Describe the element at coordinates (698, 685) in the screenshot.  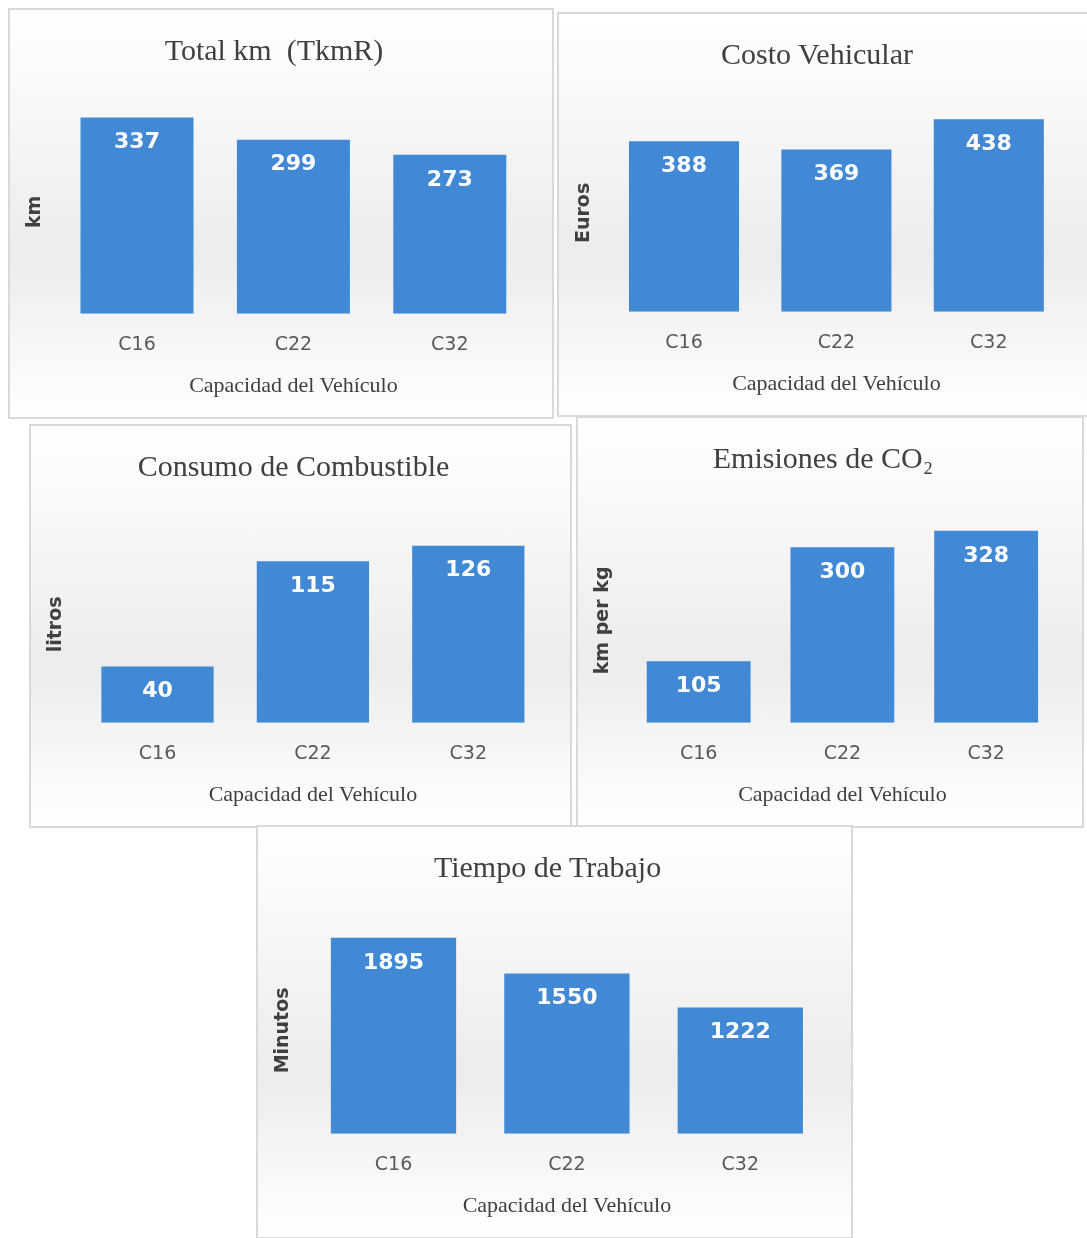
I see `data-label: 105` at that location.